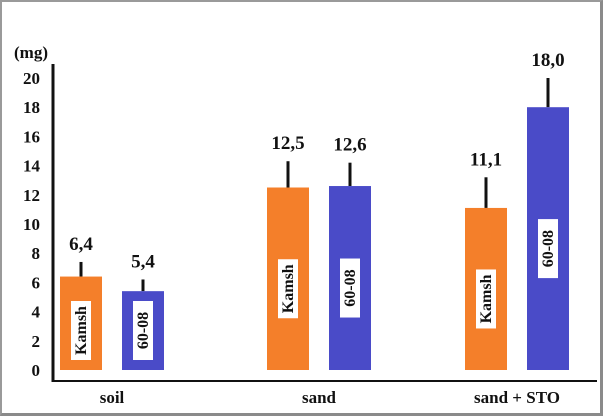  Describe the element at coordinates (31, 107) in the screenshot. I see `y-tick-label: 18` at that location.